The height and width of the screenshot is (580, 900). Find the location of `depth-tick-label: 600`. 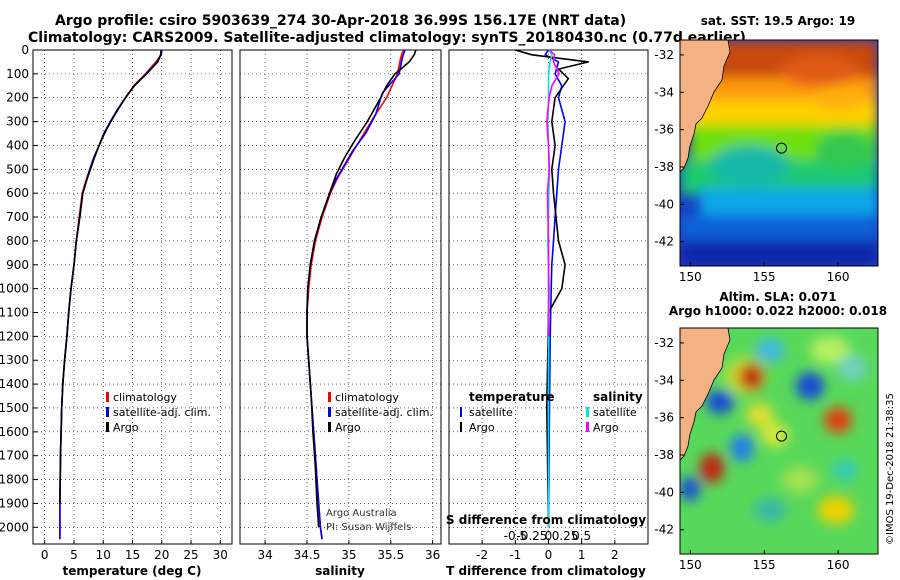

depth-tick-label: 600 is located at coordinates (17, 193).